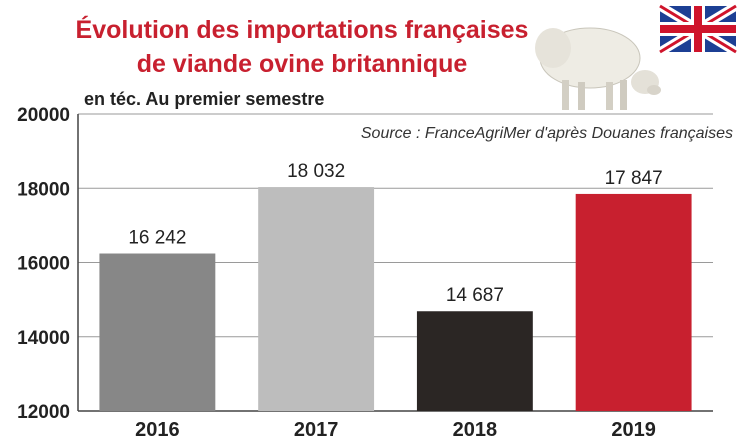 This screenshot has height=442, width=747. Describe the element at coordinates (316, 299) in the screenshot. I see `bar-2017` at that location.